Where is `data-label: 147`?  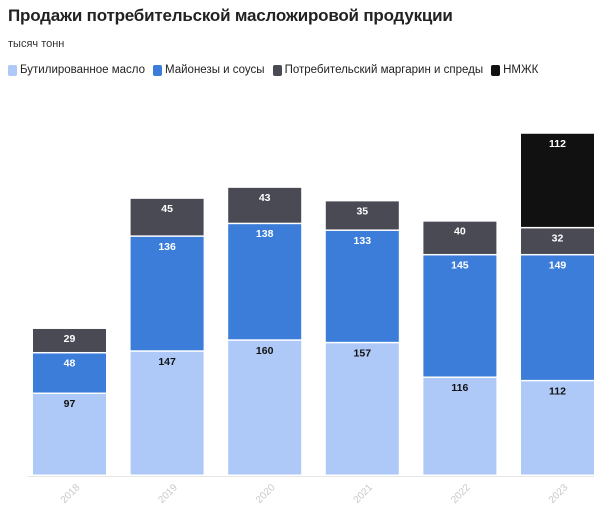 data-label: 147 is located at coordinates (167, 362).